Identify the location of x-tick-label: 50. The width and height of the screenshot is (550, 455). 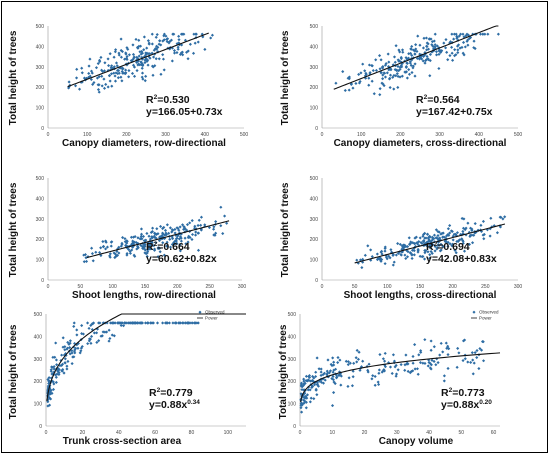
(81, 287).